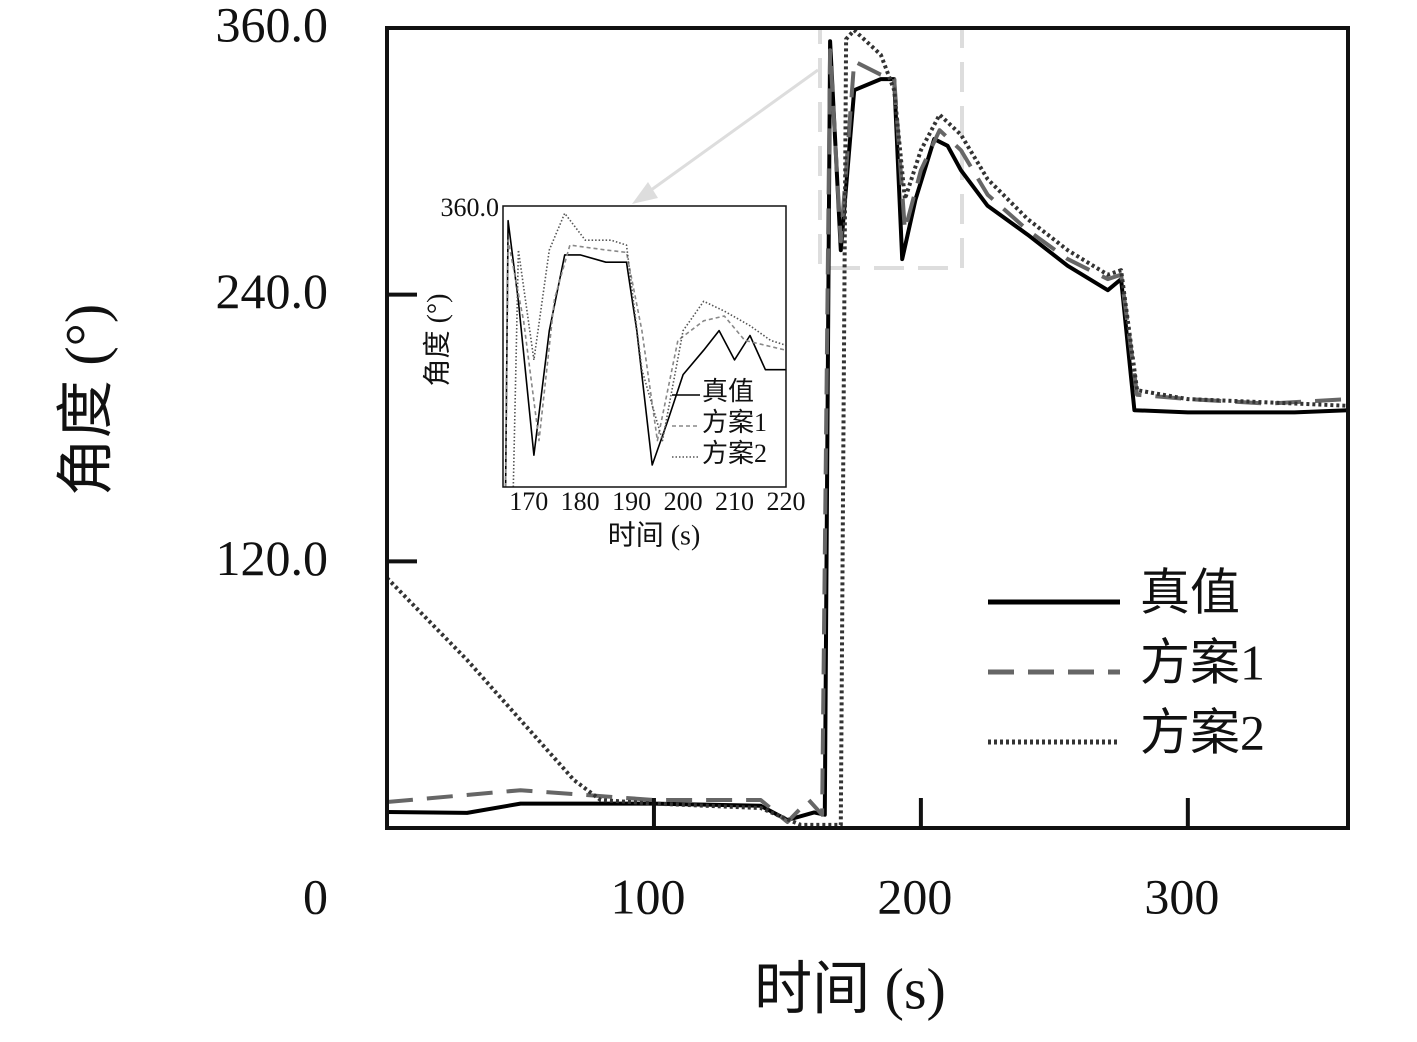 This screenshot has height=1042, width=1417. I want to click on x-tick-label: 170, so click(528, 501).